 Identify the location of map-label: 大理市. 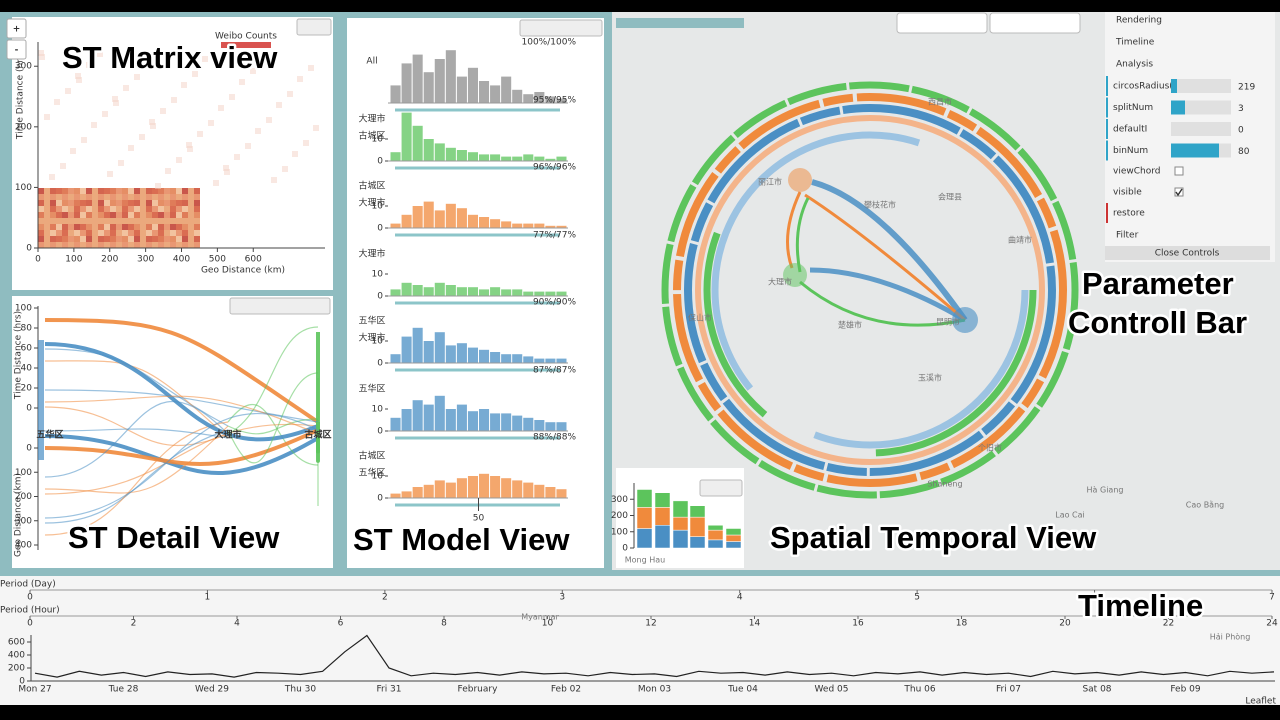
(780, 282).